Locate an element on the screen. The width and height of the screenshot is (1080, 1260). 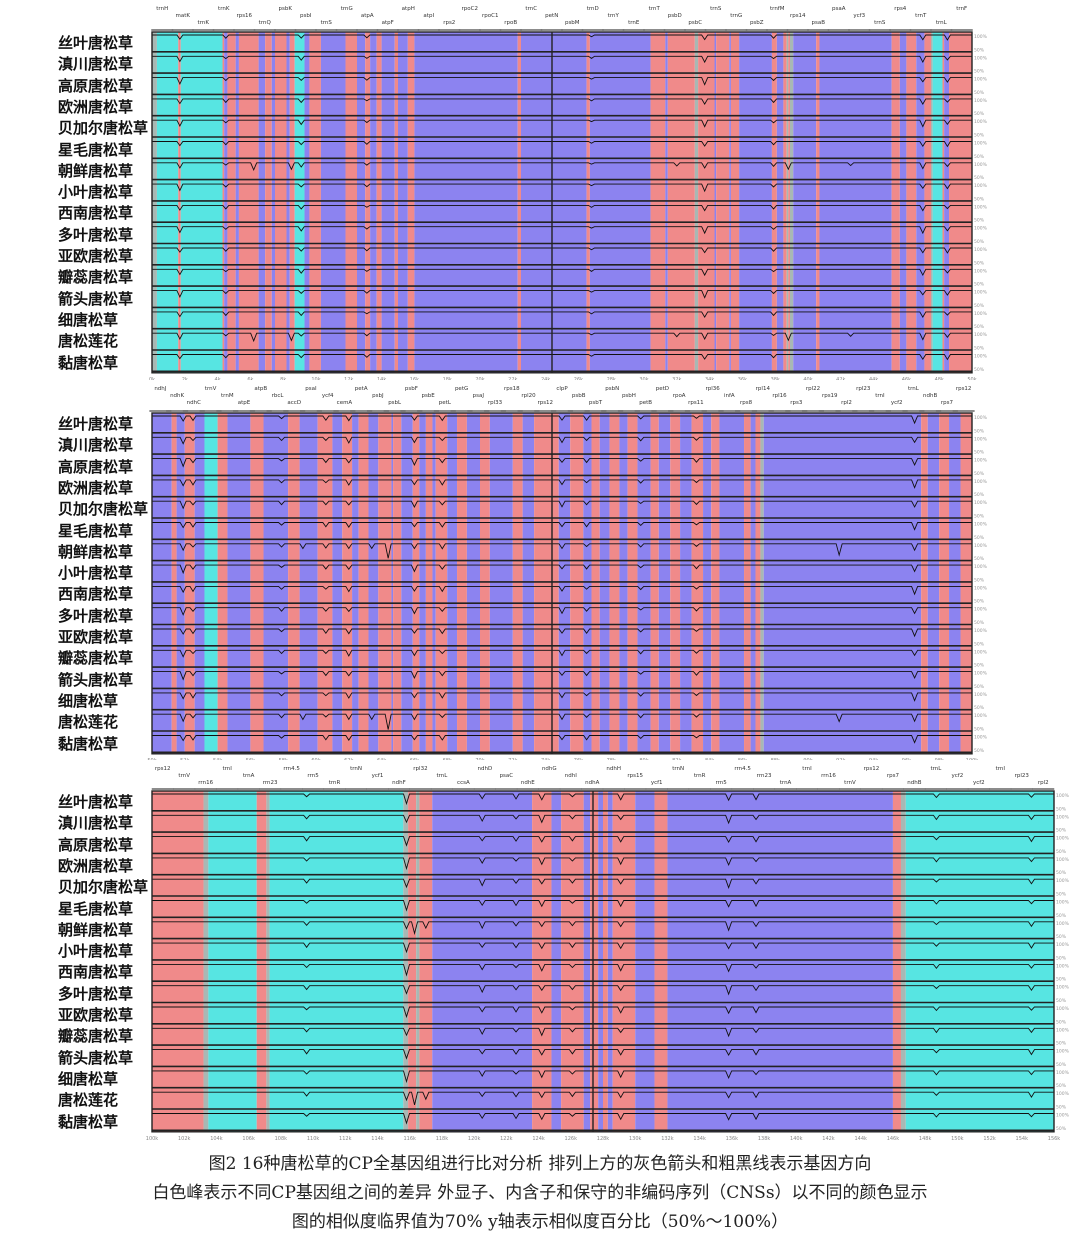
gene-label: trnT is located at coordinates (921, 16).